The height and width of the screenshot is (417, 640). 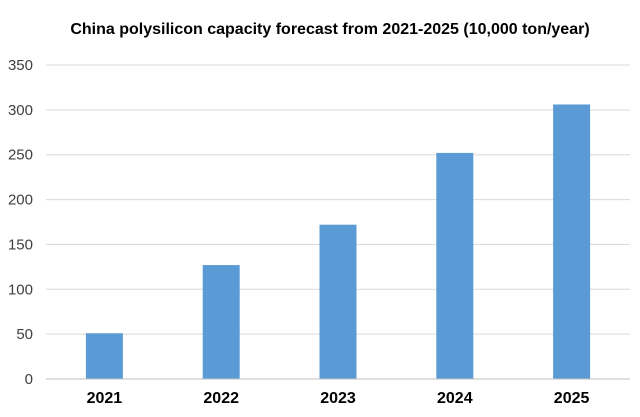 I want to click on x-tick-label: 2024, so click(x=455, y=398).